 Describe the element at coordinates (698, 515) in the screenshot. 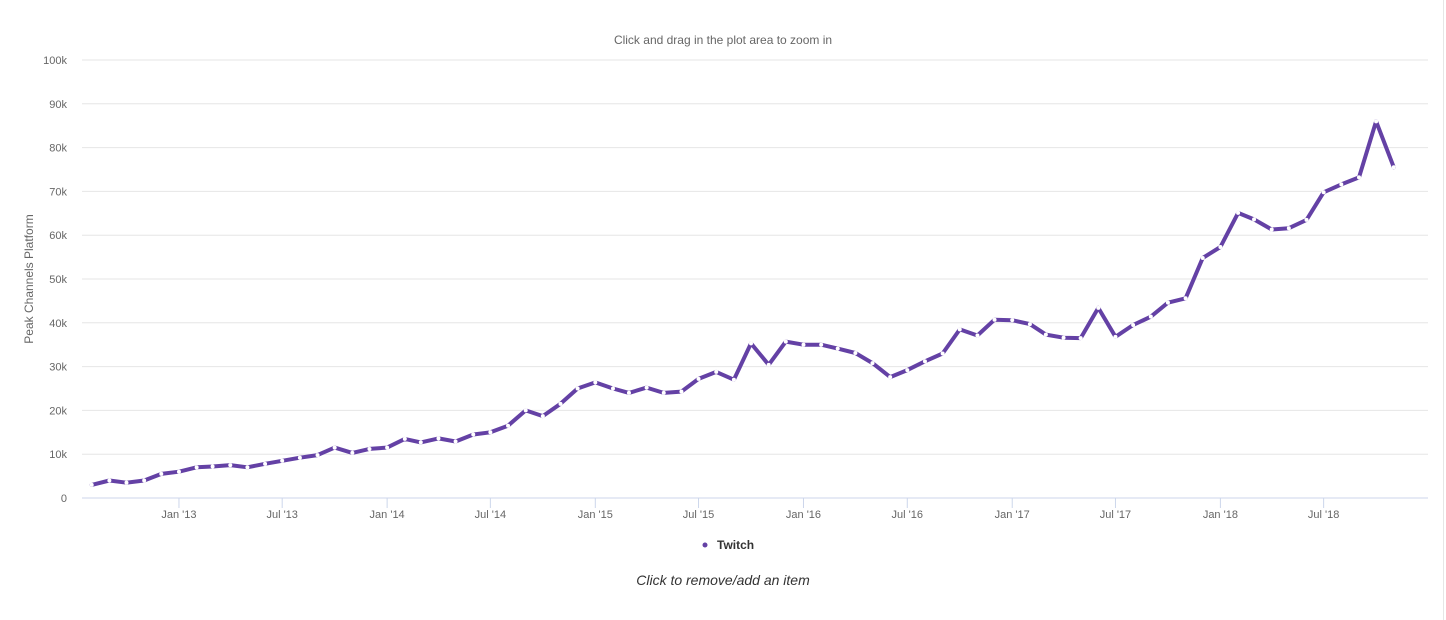

I see `x-tick-label: Jul '15` at that location.